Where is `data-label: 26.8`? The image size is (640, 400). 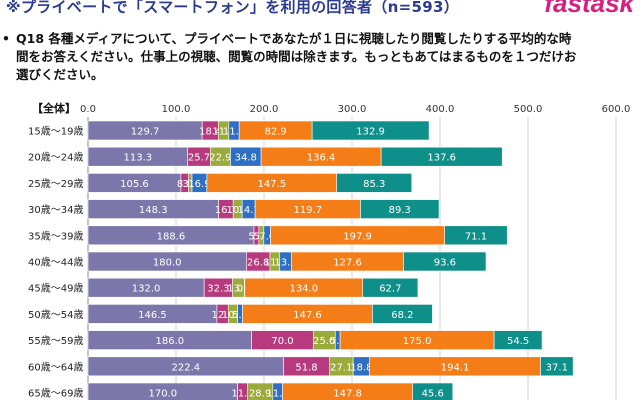 data-label: 26.8 is located at coordinates (258, 263).